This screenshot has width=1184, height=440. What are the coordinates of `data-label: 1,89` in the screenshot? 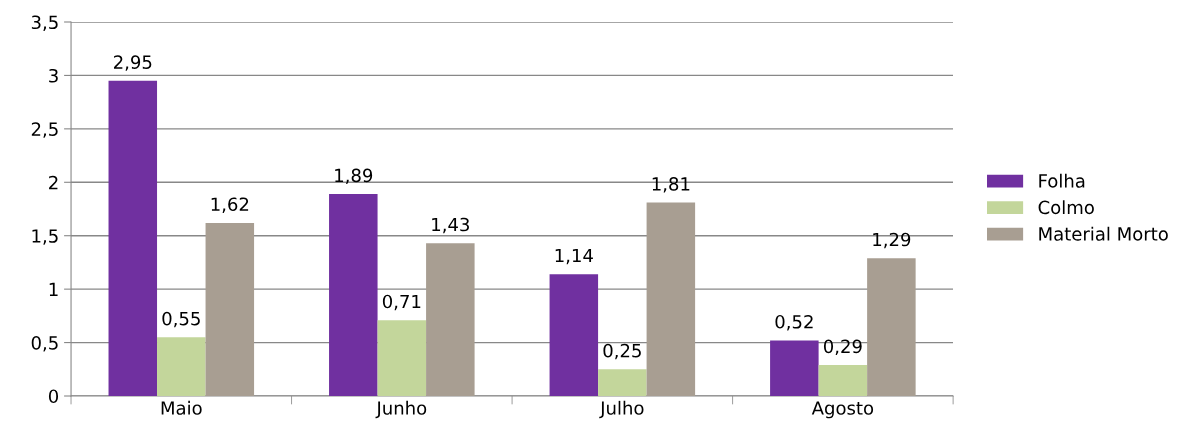 It's located at (354, 176).